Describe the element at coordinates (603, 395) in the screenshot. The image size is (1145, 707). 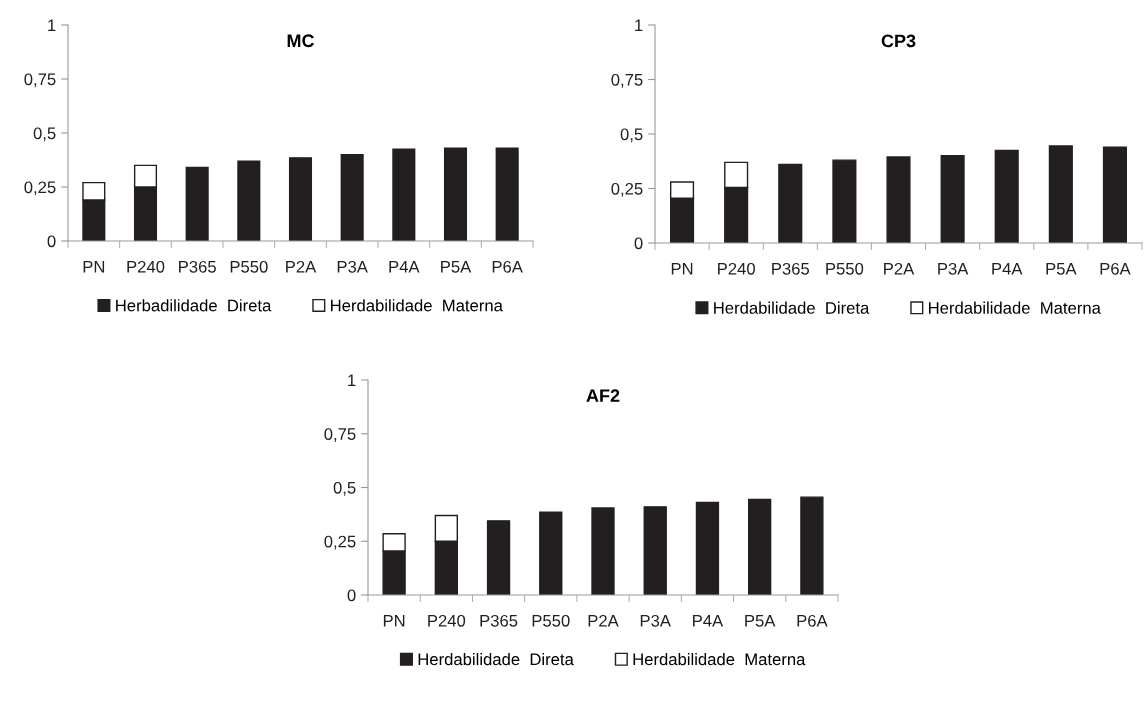
I see `chart-title: AF2` at that location.